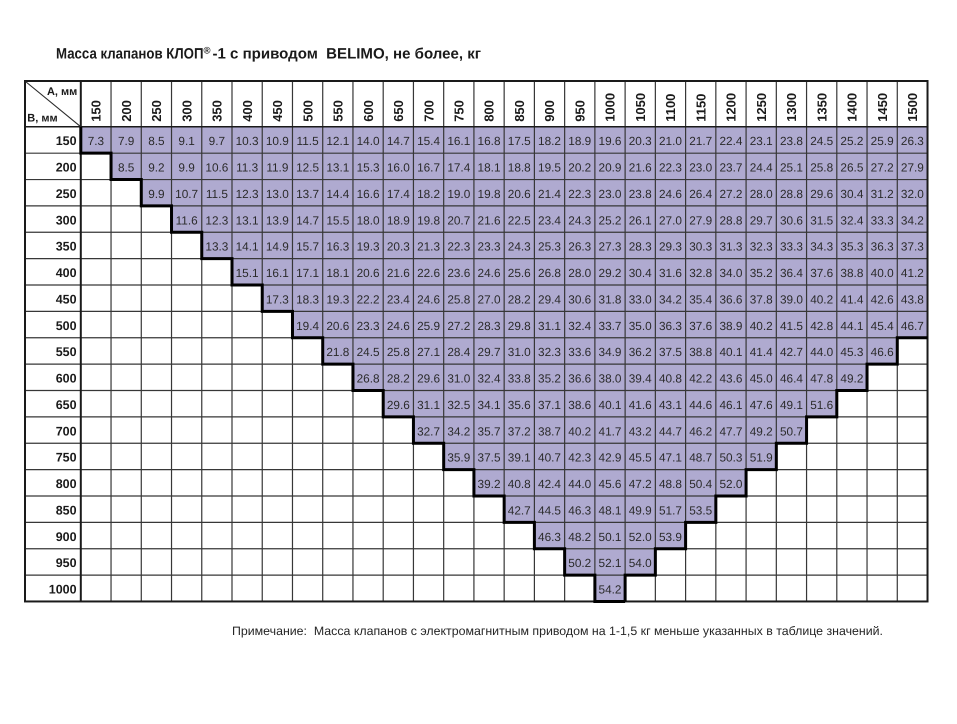  Describe the element at coordinates (791, 405) in the screenshot. I see `svg-text: 49.1` at that location.